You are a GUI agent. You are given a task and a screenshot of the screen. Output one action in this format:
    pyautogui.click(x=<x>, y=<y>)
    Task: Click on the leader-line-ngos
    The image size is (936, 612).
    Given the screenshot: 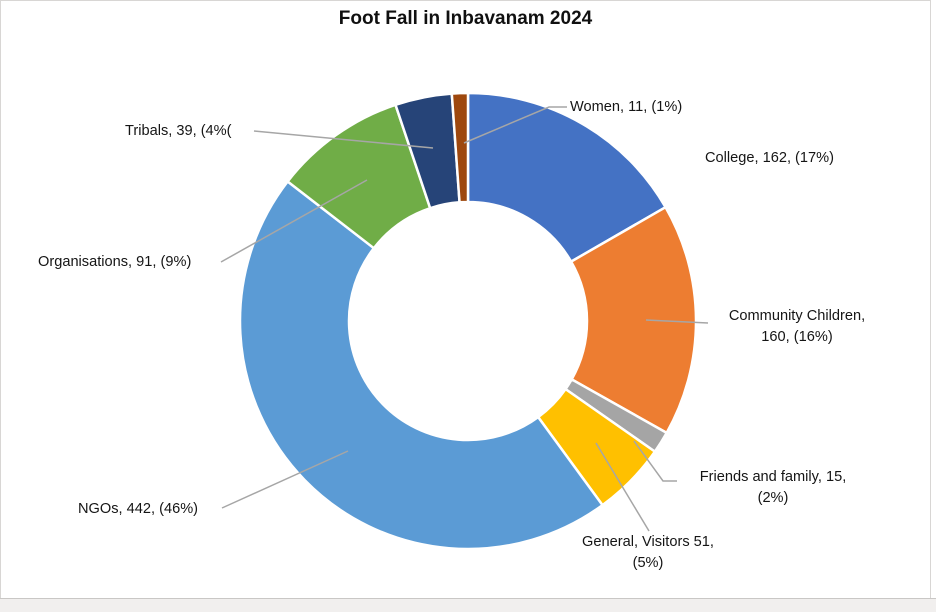 What is the action you would take?
    pyautogui.click(x=285, y=479)
    